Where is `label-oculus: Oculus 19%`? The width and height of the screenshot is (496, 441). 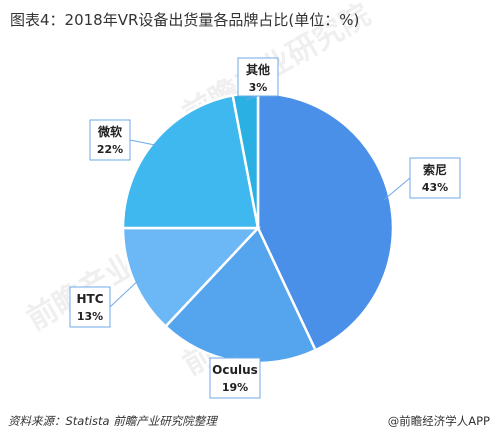 label-oculus: Oculus 19% is located at coordinates (235, 378).